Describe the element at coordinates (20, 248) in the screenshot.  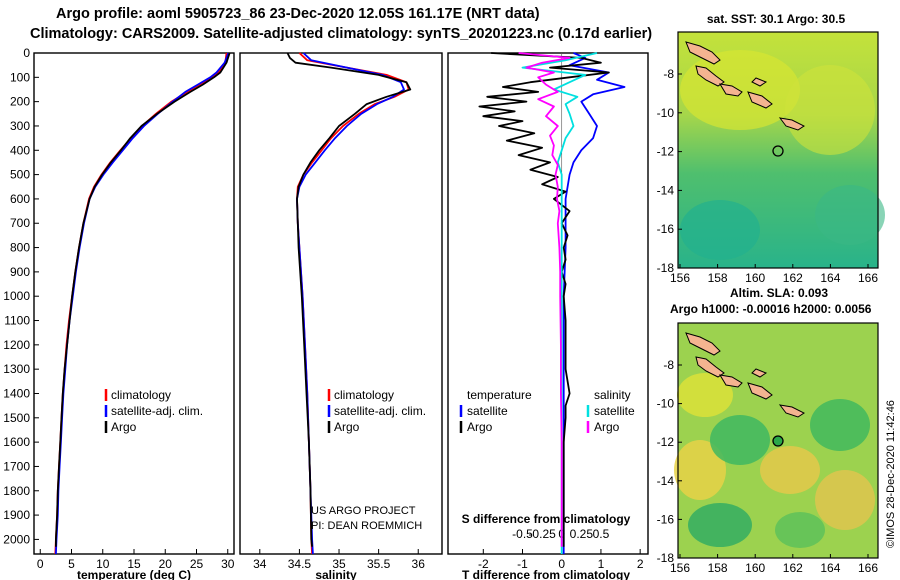
I see `depth-tick-label: 800` at that location.